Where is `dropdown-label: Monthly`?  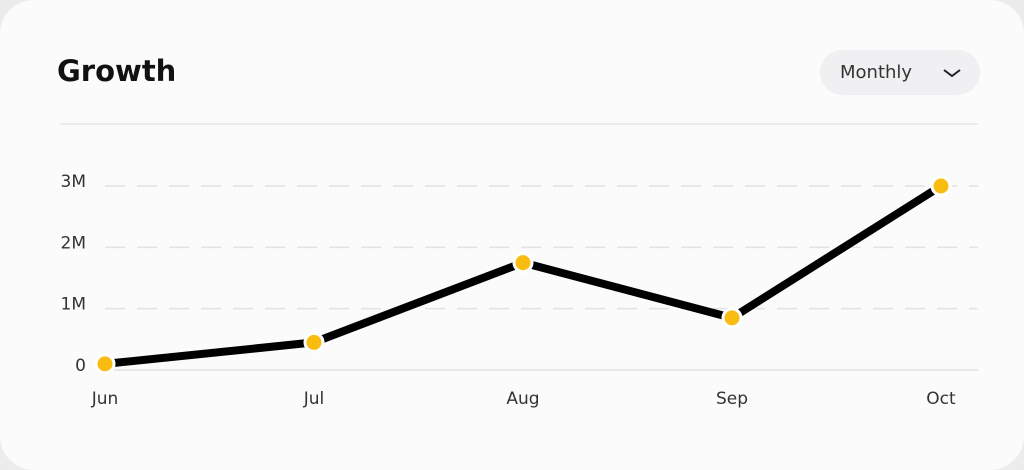 dropdown-label: Monthly is located at coordinates (876, 72).